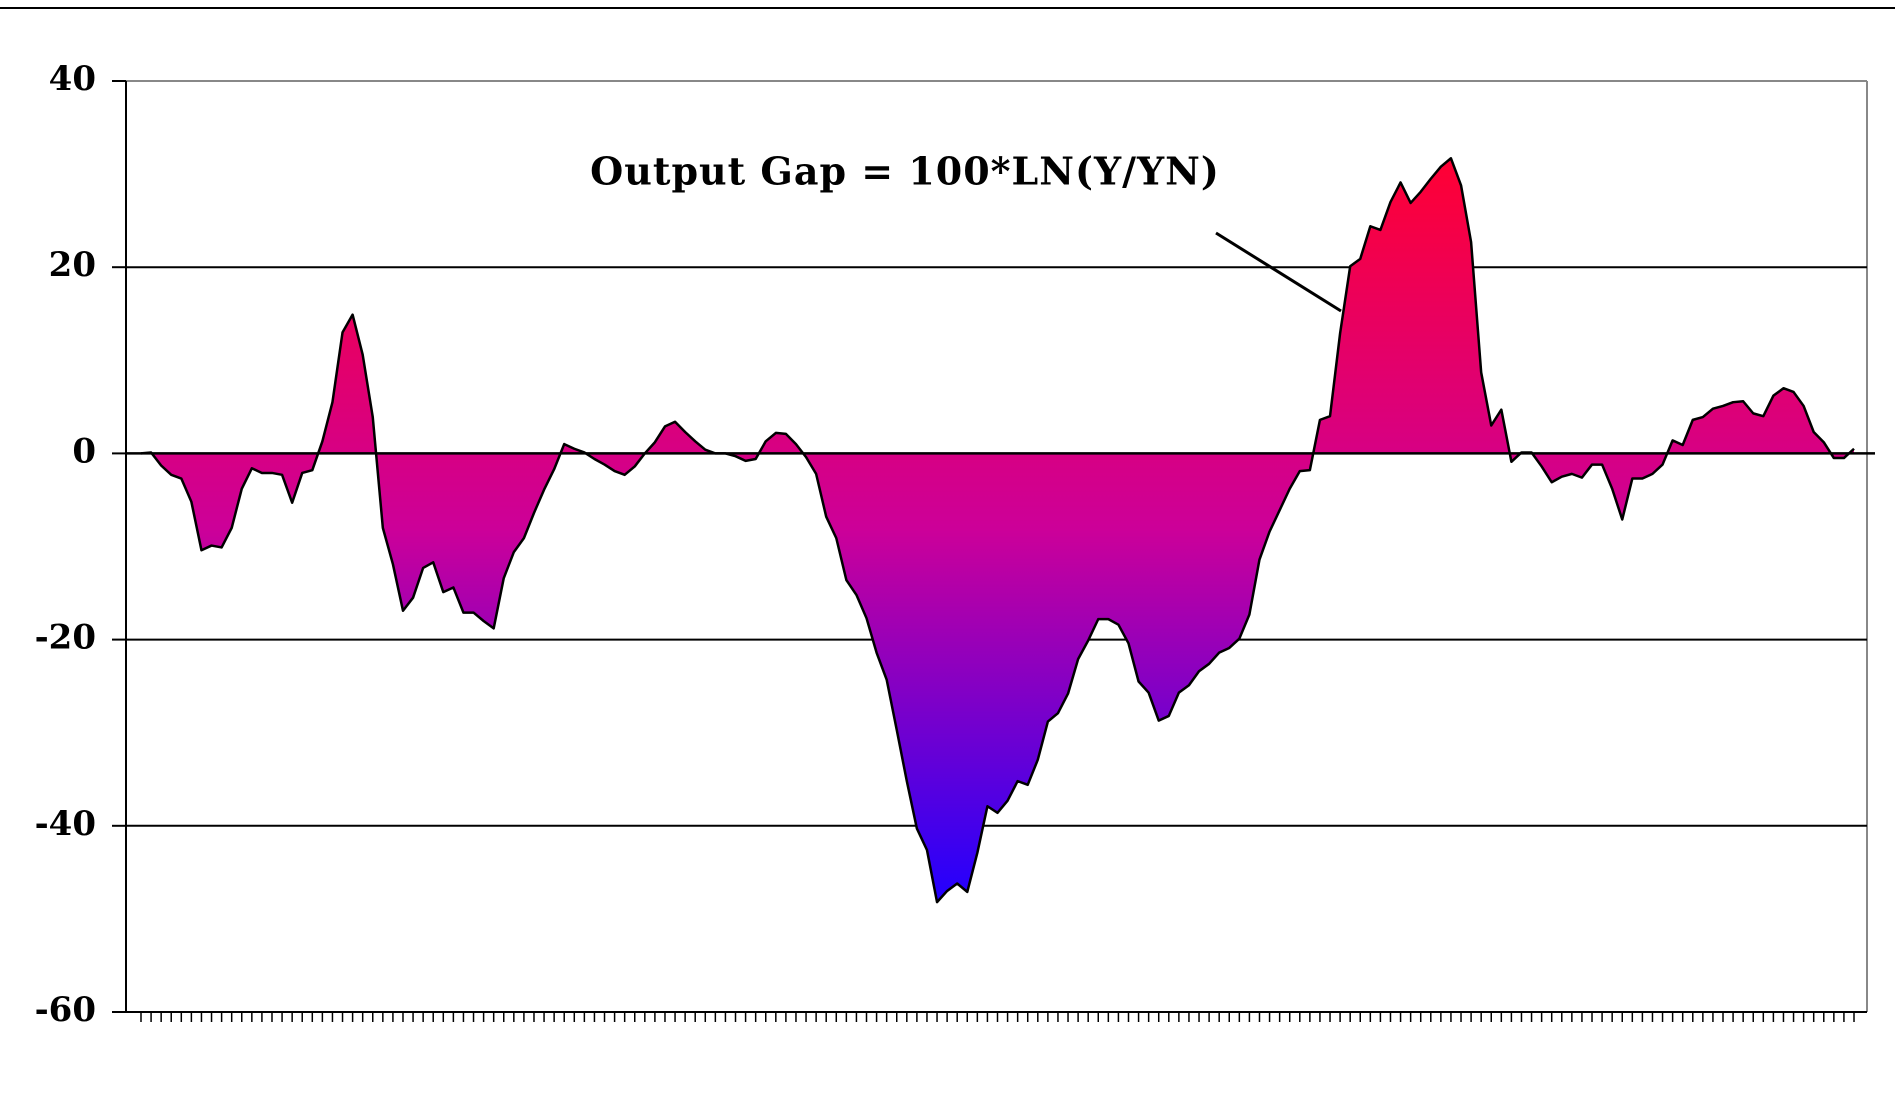 This screenshot has height=1095, width=1895. I want to click on annotation-leader, so click(1278, 272).